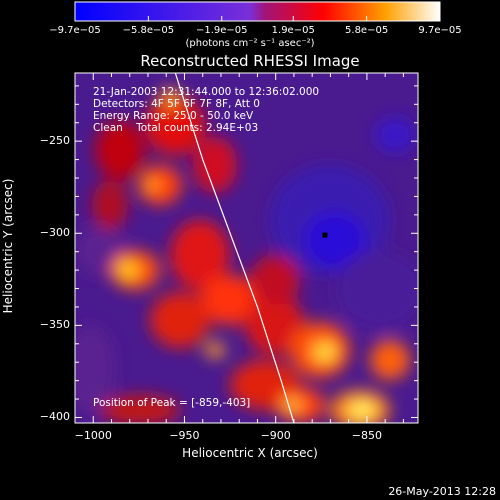 The height and width of the screenshot is (500, 500). I want to click on colorbar-tick-label: −9.7e−05, so click(75, 30).